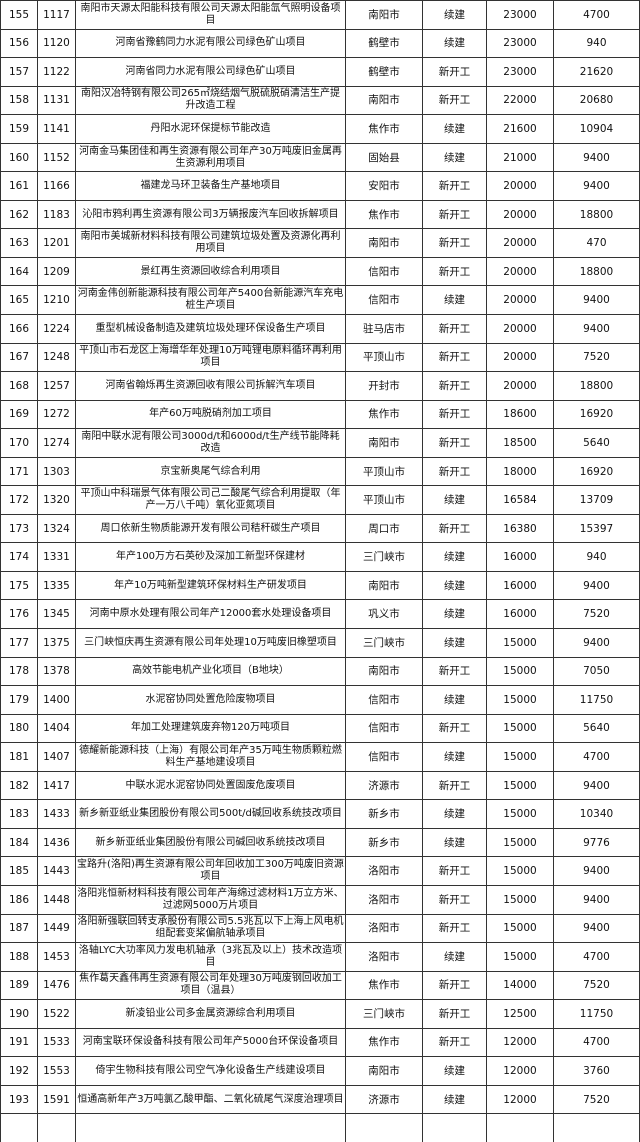 The height and width of the screenshot is (1142, 640). Describe the element at coordinates (19, 785) in the screenshot. I see `row-number-cell: 182` at that location.